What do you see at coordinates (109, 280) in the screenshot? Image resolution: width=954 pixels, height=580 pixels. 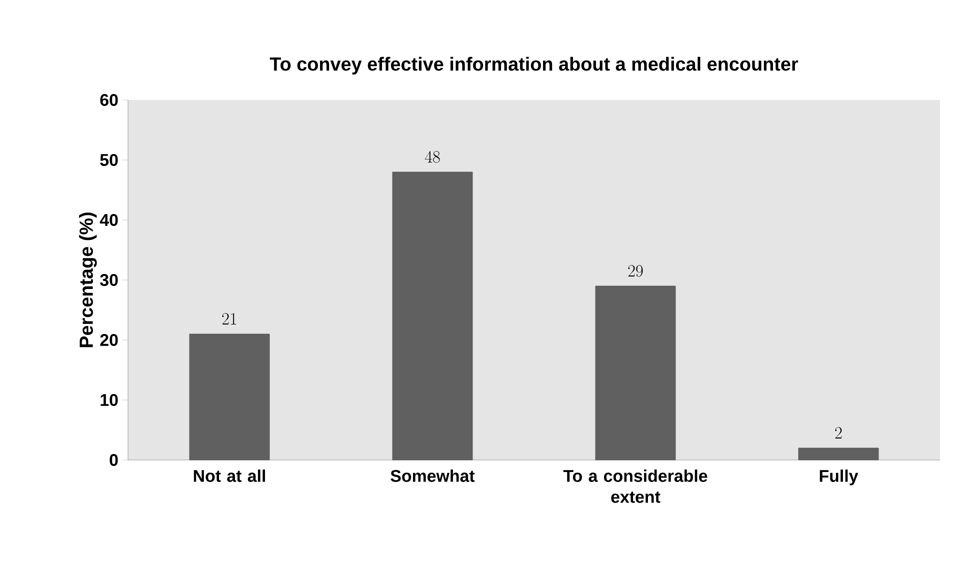 I see `y-tick-label: 30` at bounding box center [109, 280].